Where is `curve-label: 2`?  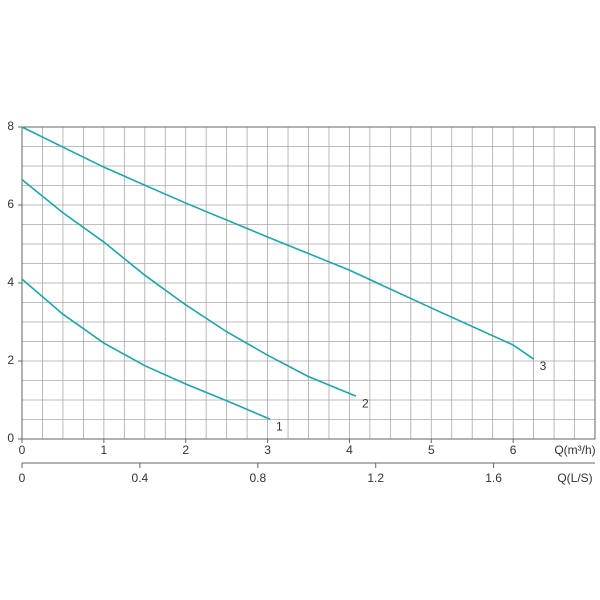 curve-label: 2 is located at coordinates (365, 403).